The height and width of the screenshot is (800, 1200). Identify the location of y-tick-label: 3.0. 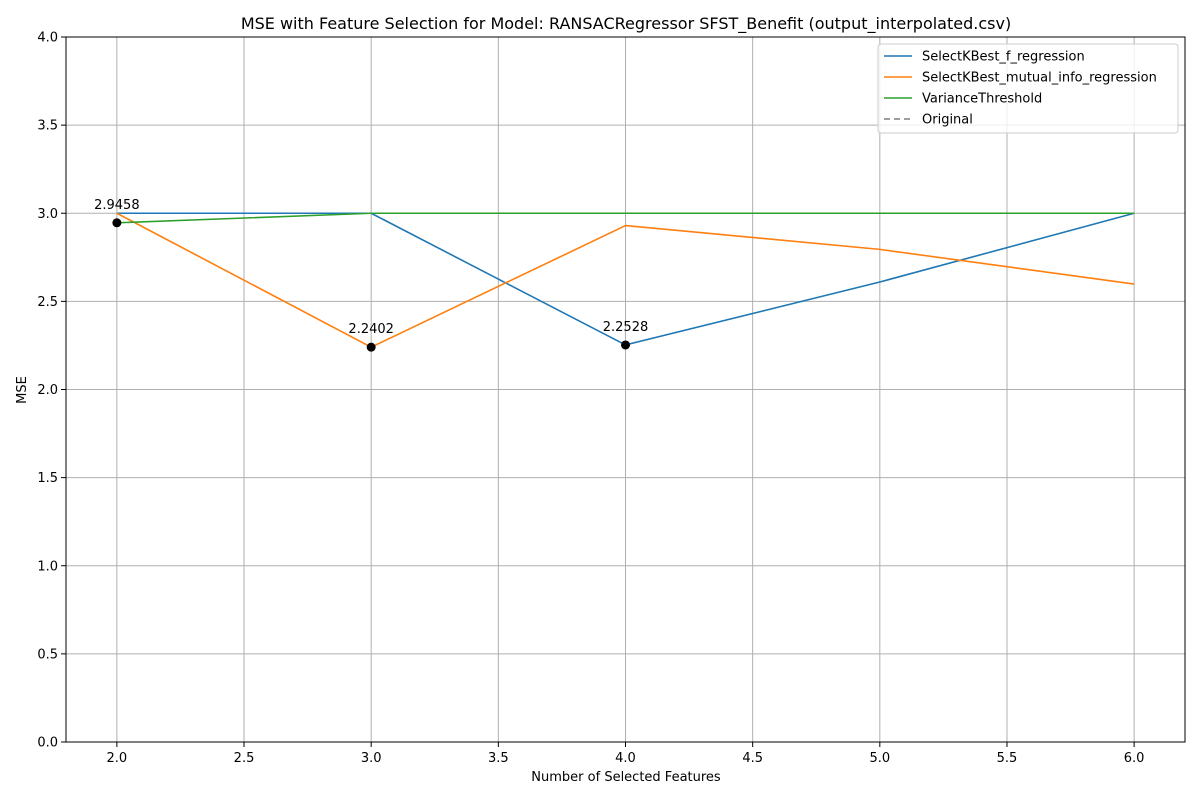
(47, 214).